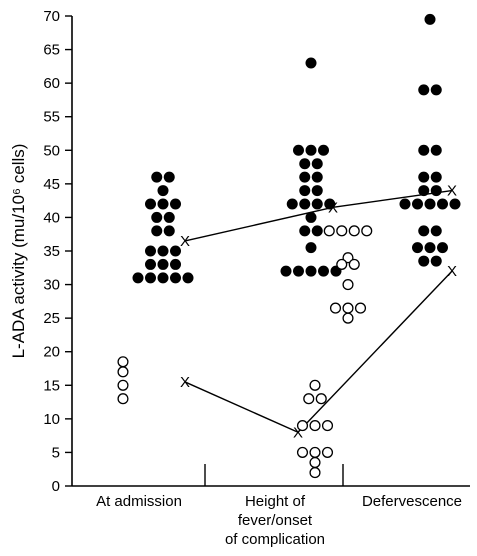 The width and height of the screenshot is (477, 556). Describe the element at coordinates (51, 117) in the screenshot. I see `y-tick-label: 55` at that location.